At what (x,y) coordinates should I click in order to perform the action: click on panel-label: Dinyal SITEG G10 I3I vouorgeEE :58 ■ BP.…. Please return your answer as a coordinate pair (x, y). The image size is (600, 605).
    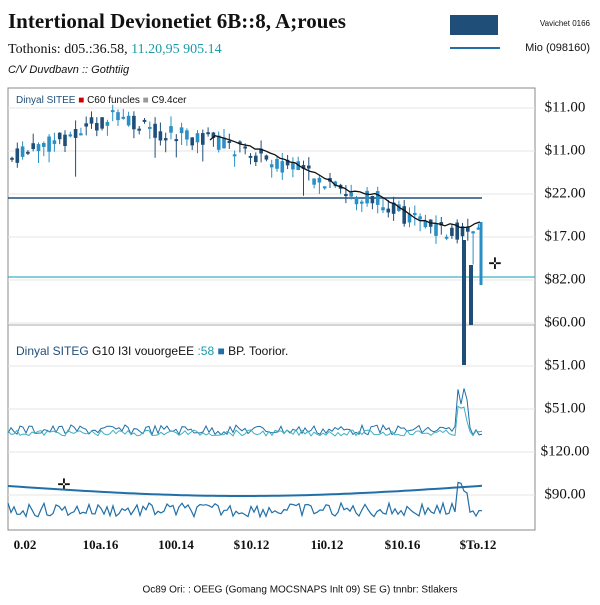
    Looking at the image, I should click on (152, 351).